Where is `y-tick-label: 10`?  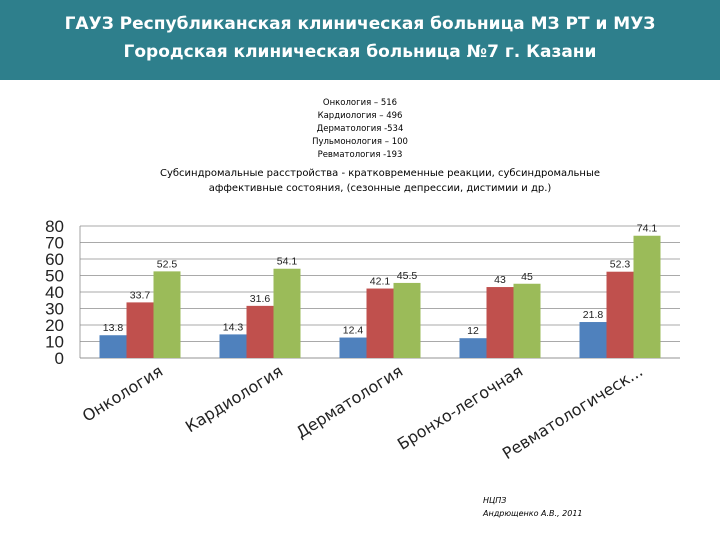 y-tick-label: 10 is located at coordinates (54, 342).